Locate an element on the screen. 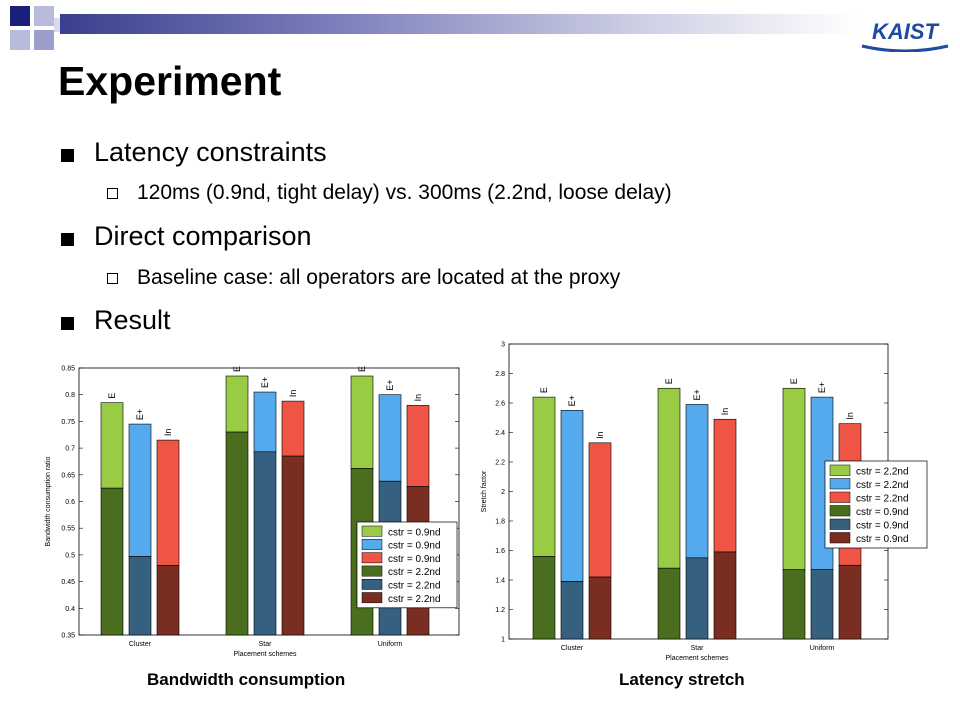 The height and width of the screenshot is (720, 960). slide-title: Experiment is located at coordinates (170, 81).